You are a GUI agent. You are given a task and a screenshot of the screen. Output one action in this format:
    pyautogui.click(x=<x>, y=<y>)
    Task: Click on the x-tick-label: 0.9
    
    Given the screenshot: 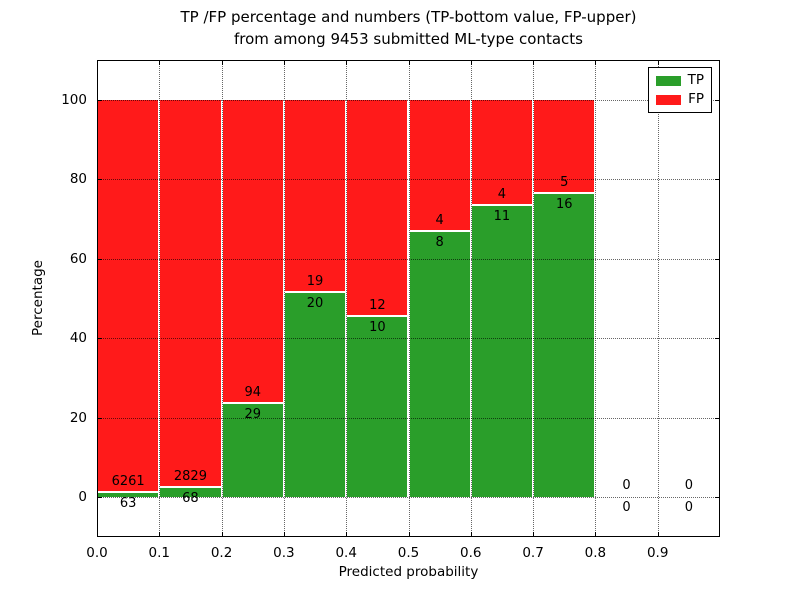 What is the action you would take?
    pyautogui.click(x=657, y=553)
    